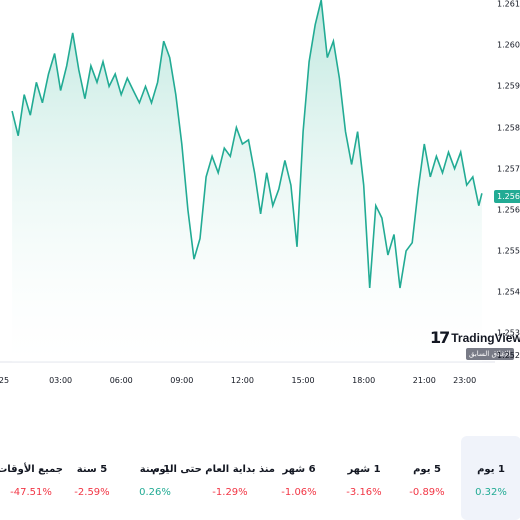  What do you see at coordinates (427, 469) in the screenshot?
I see `period-label: 5 يوم` at bounding box center [427, 469].